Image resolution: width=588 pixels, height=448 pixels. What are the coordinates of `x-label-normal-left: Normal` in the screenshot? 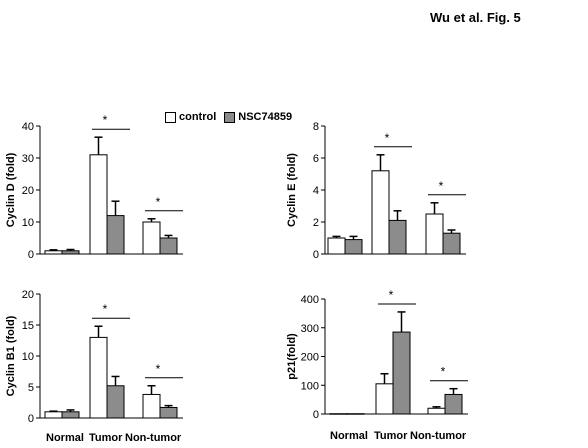 It's located at (65, 438).